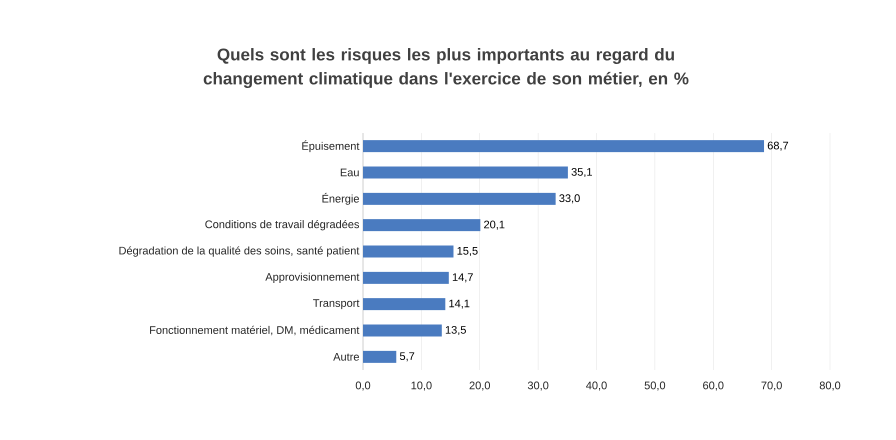  What do you see at coordinates (422, 386) in the screenshot?
I see `x-tick-label: 10,0` at bounding box center [422, 386].